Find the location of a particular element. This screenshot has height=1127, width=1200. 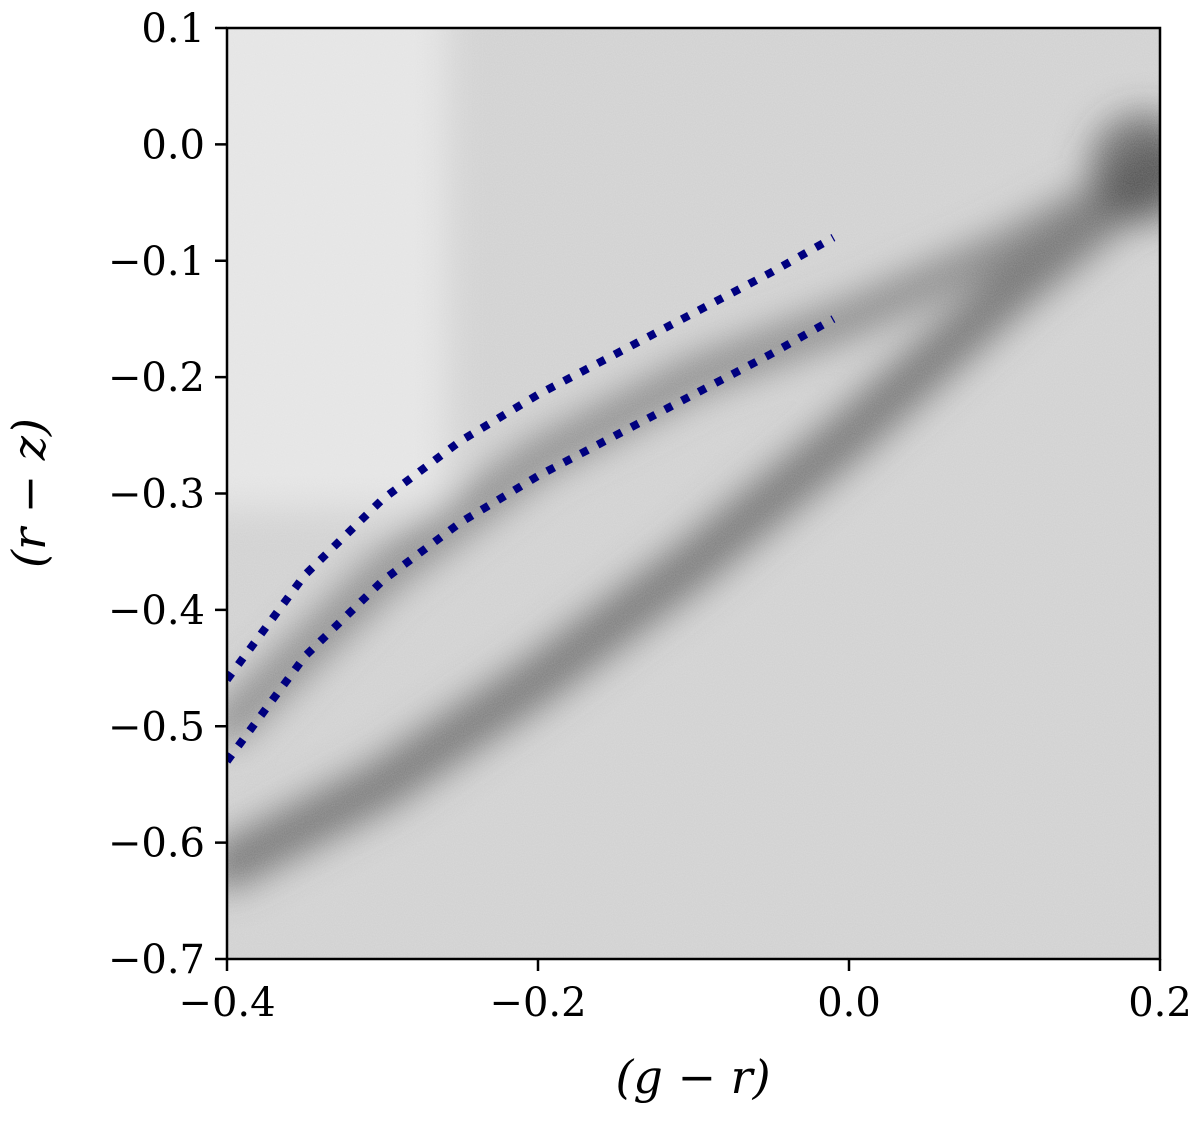

y-tick-label: −0.1 is located at coordinates (156, 262).